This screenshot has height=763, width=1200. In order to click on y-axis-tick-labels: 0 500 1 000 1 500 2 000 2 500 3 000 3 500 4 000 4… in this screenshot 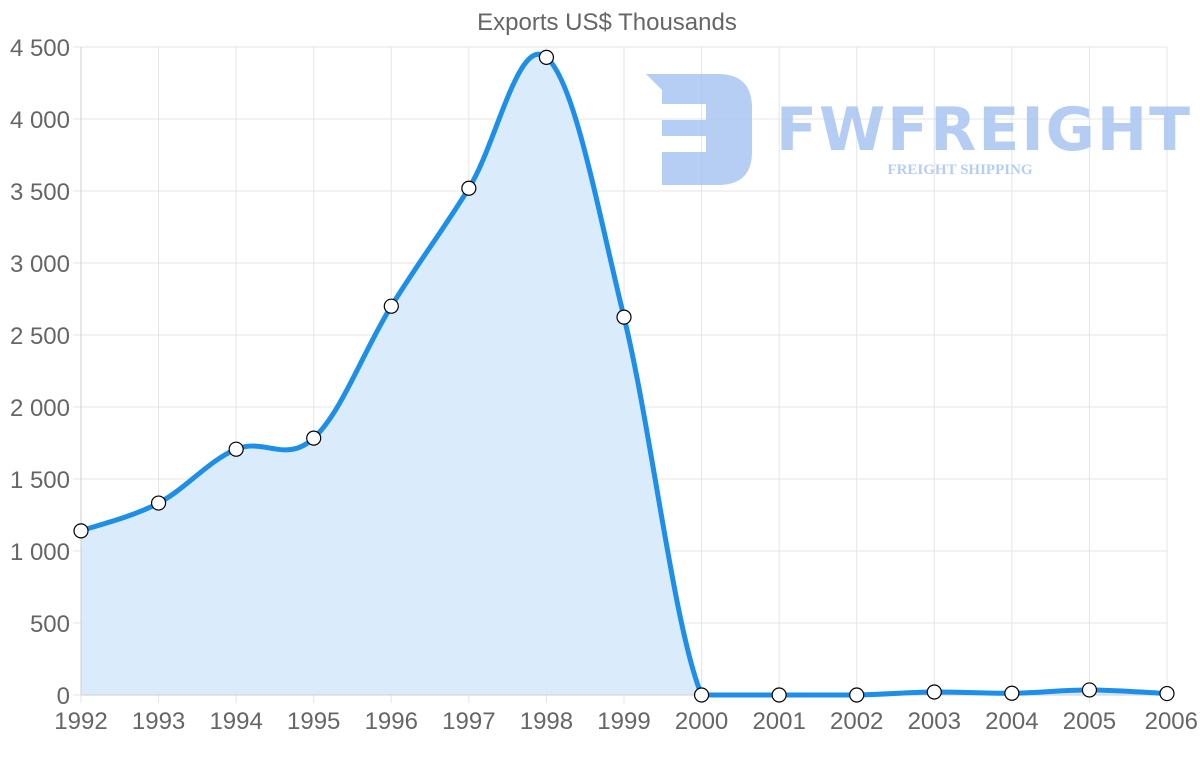, I will do `click(40, 372)`.